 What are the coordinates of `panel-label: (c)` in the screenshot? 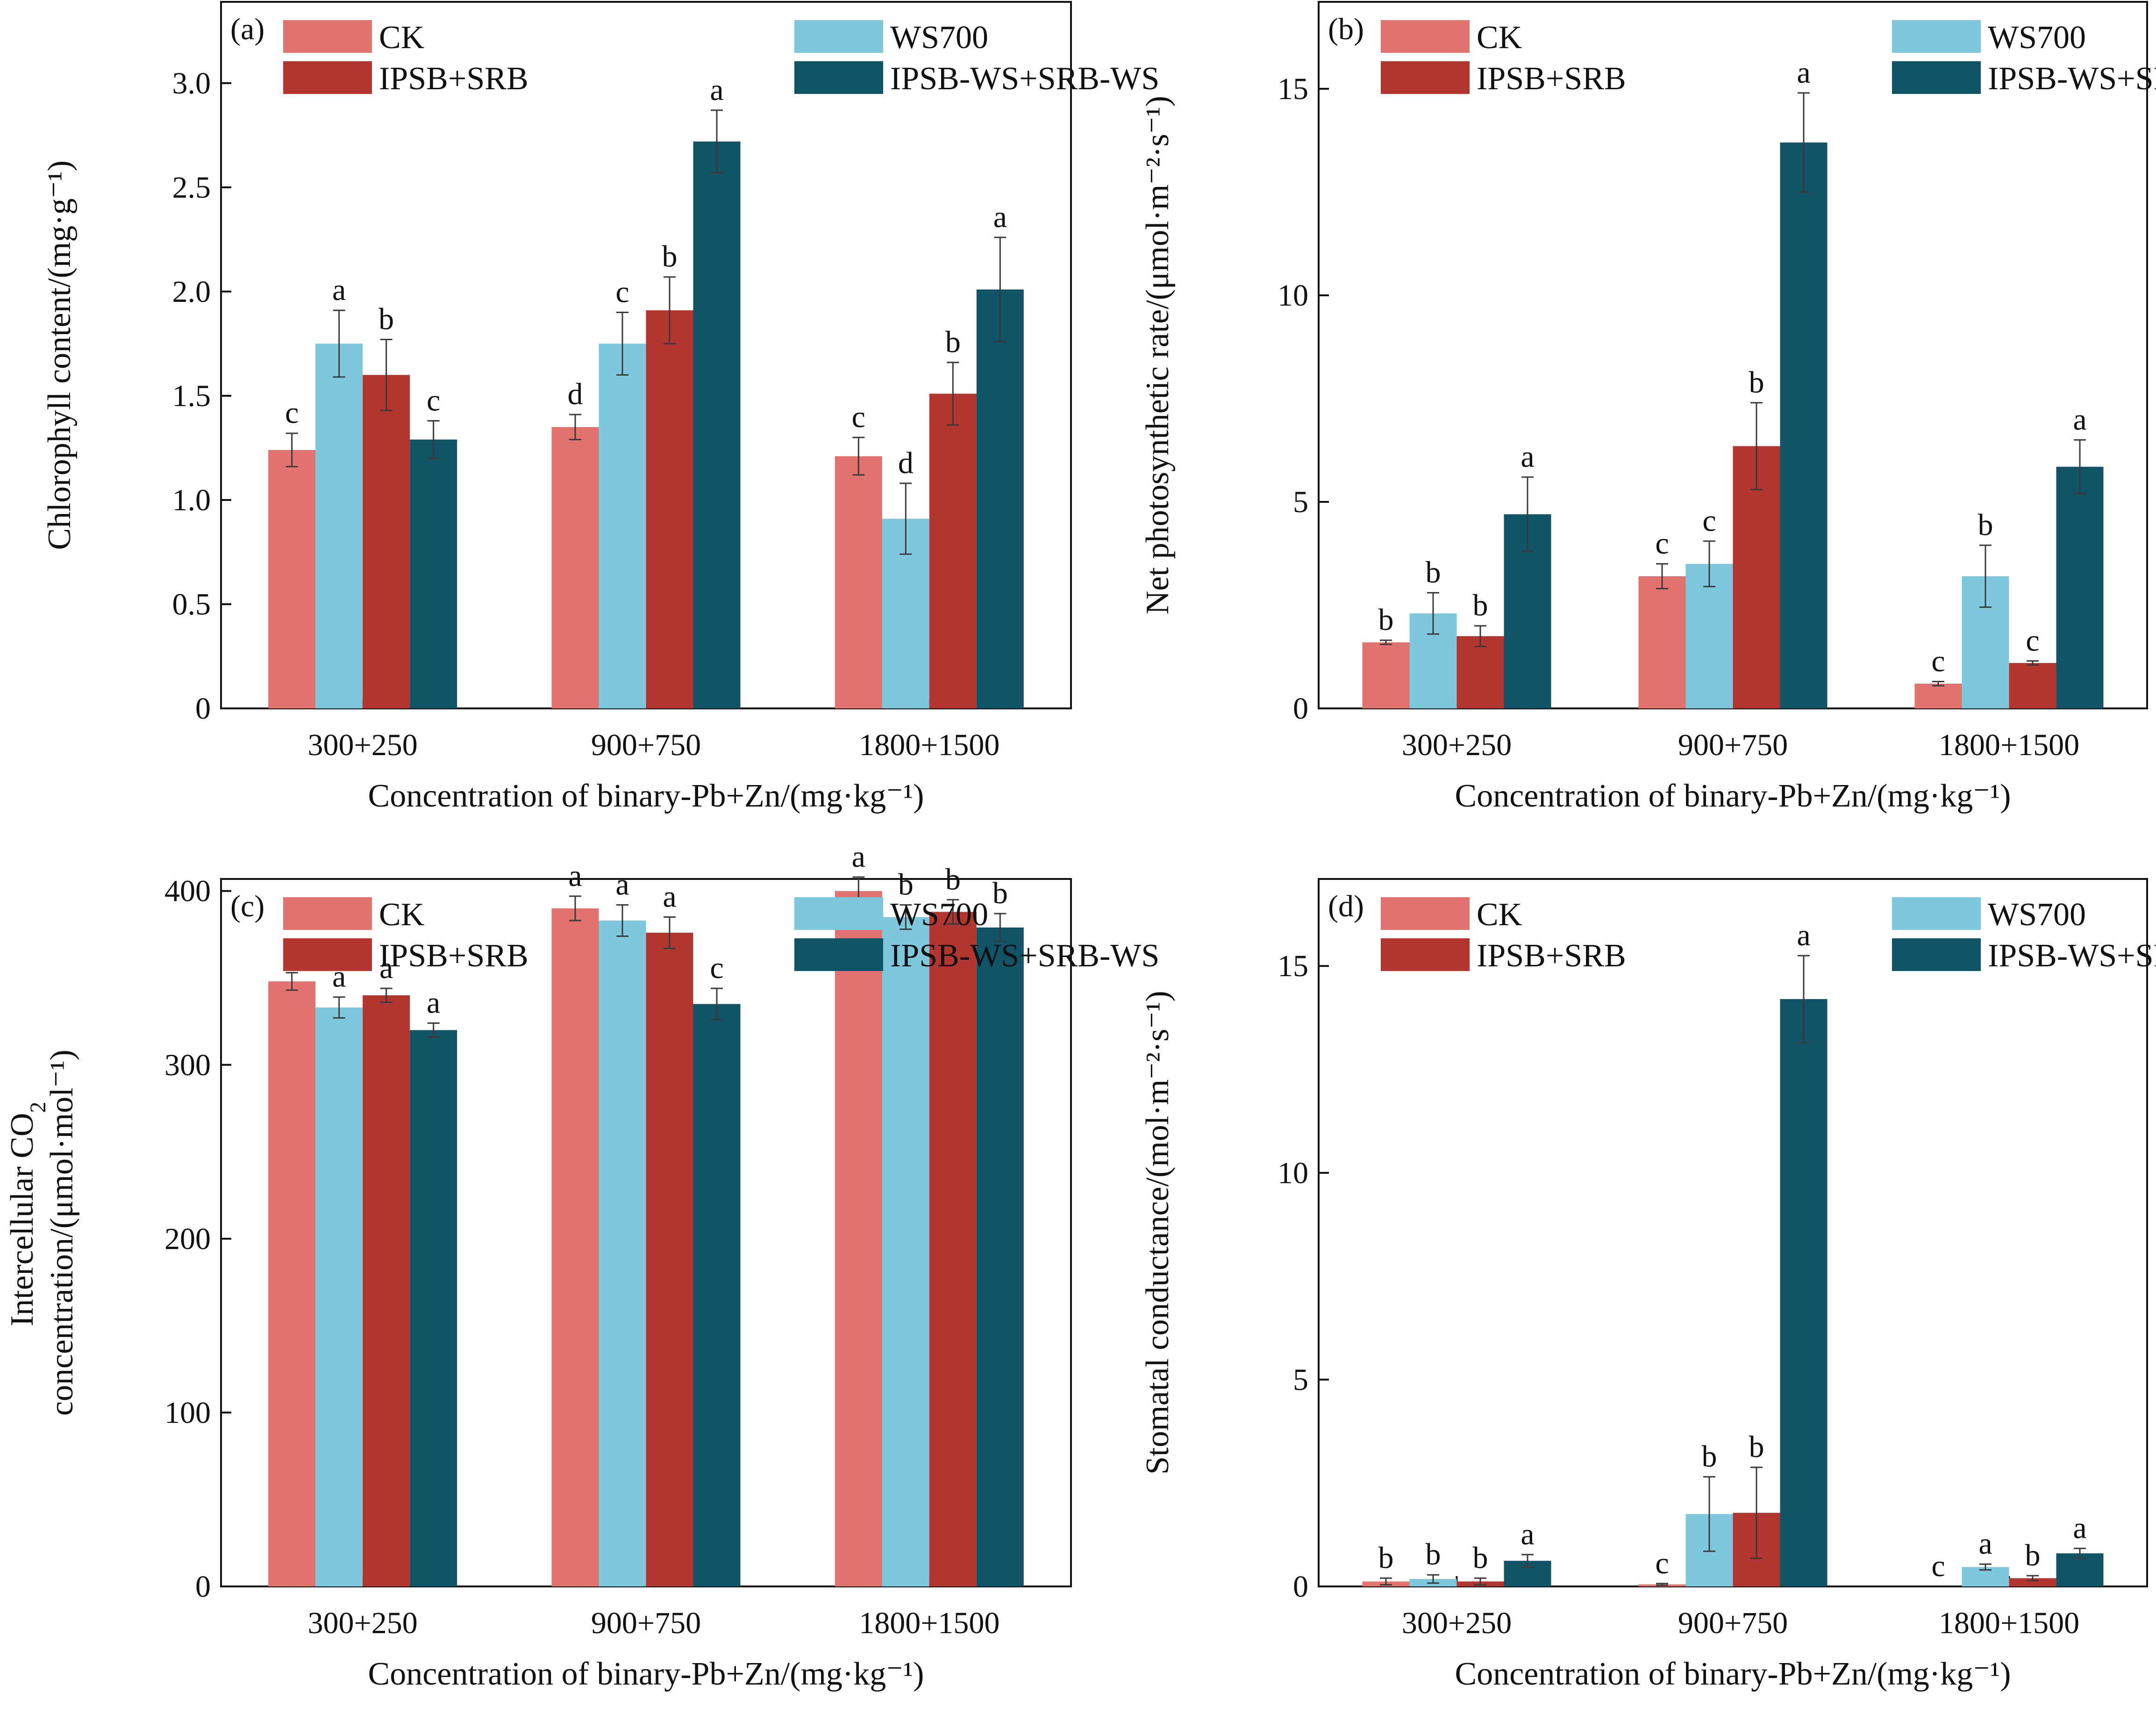 It's located at (247, 906).